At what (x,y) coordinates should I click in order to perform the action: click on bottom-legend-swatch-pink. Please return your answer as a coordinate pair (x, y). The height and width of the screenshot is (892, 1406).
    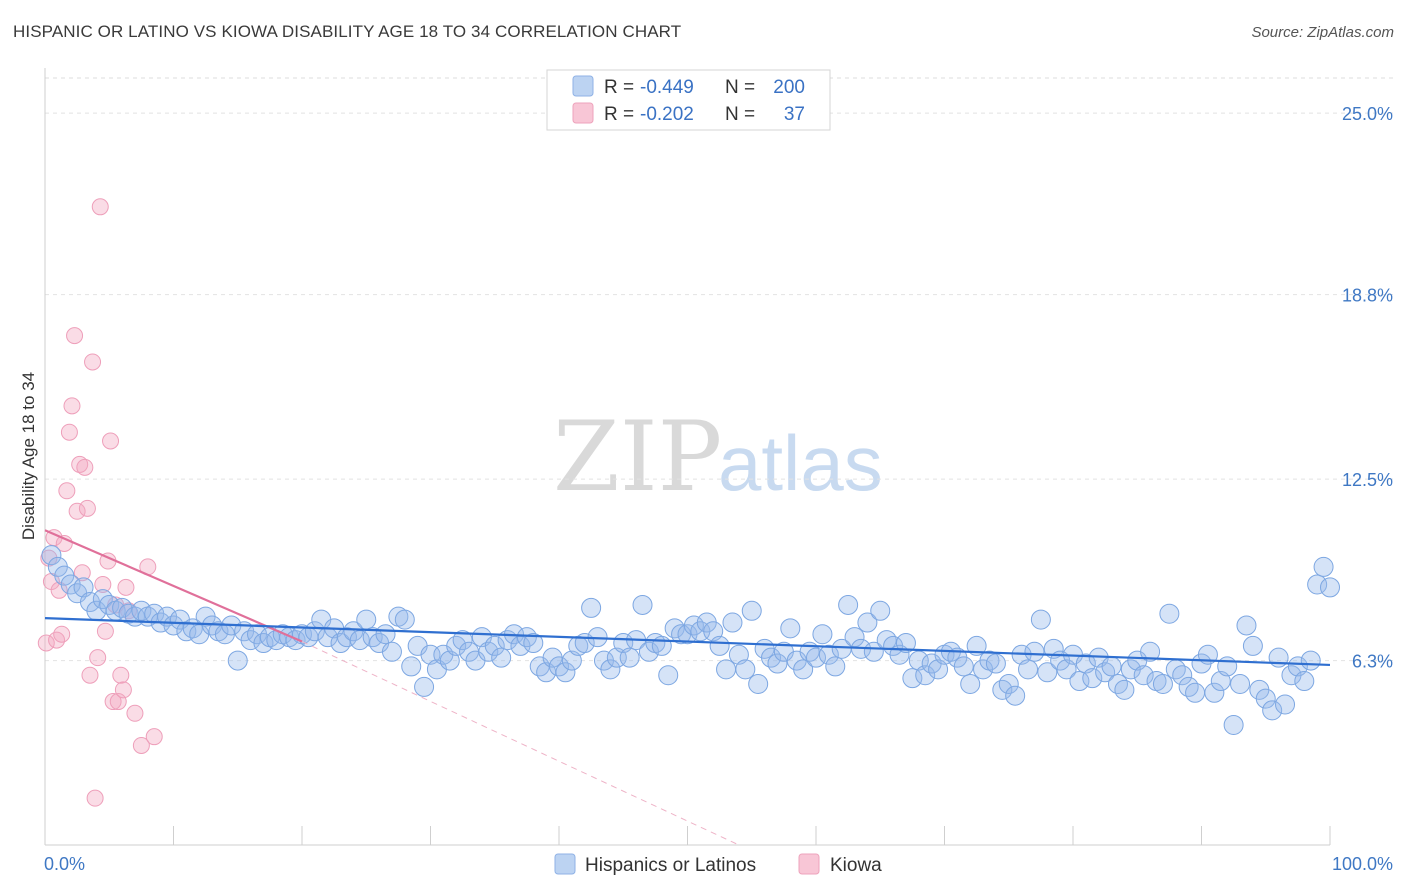
    Looking at the image, I should click on (809, 864).